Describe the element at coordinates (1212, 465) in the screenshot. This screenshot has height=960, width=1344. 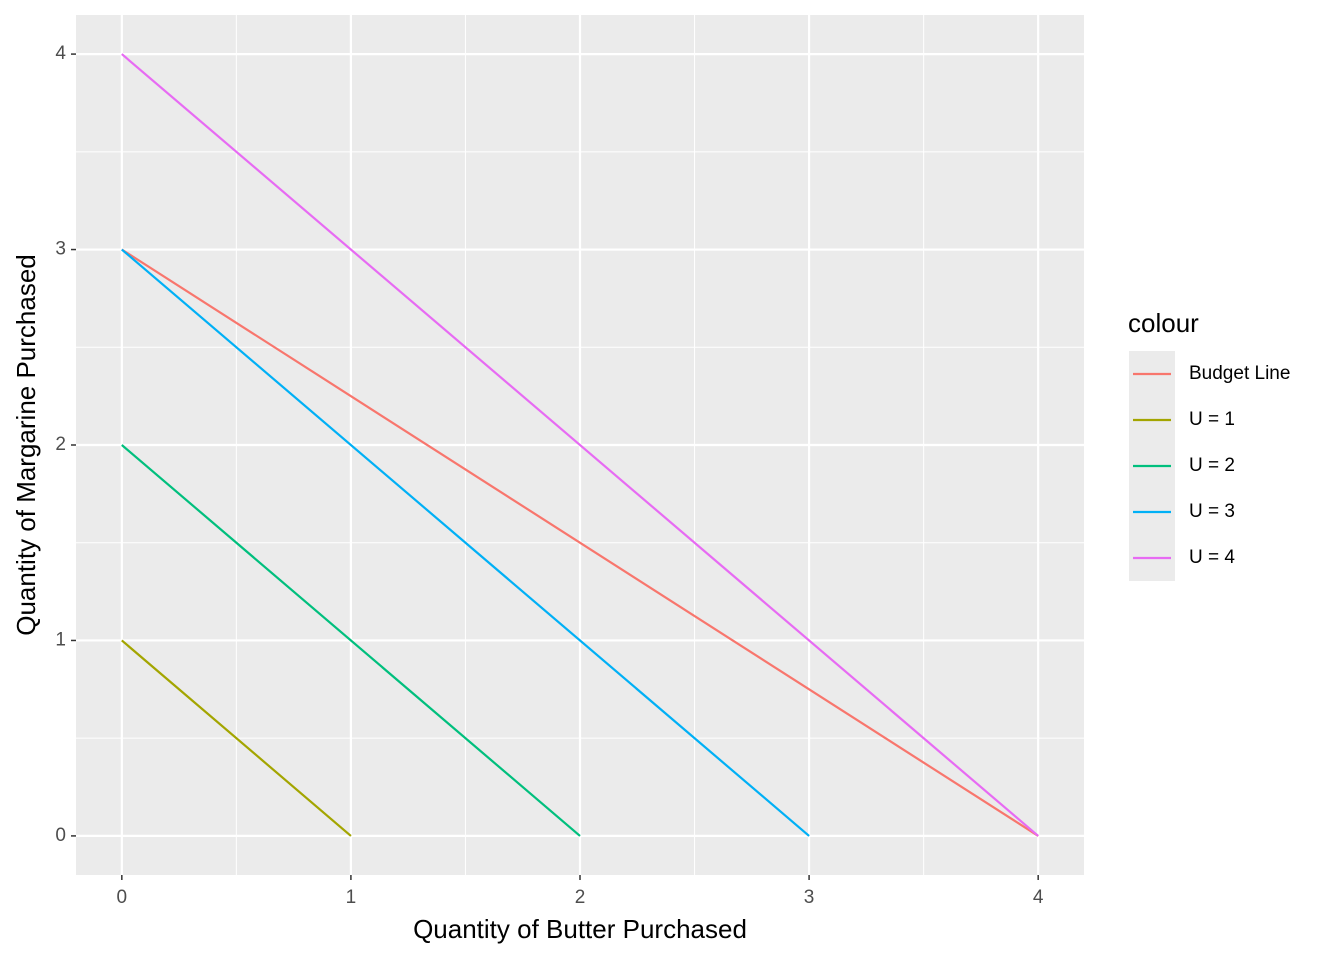
I see `legend-label: U = 2` at that location.